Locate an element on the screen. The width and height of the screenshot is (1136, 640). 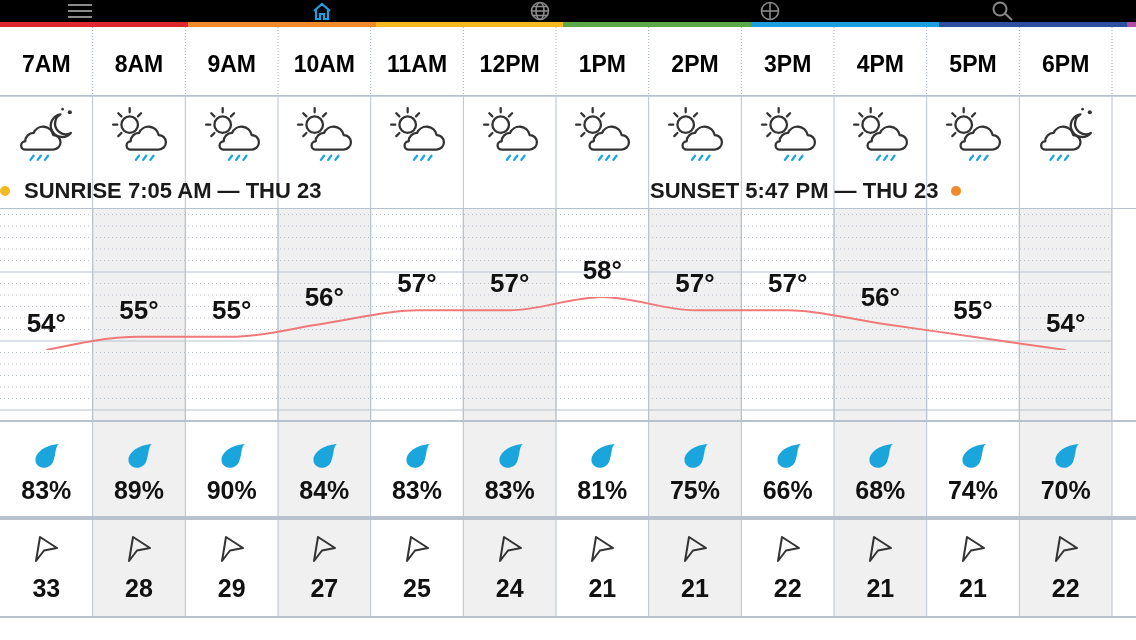
x-tick-label: 2PM is located at coordinates (695, 64).